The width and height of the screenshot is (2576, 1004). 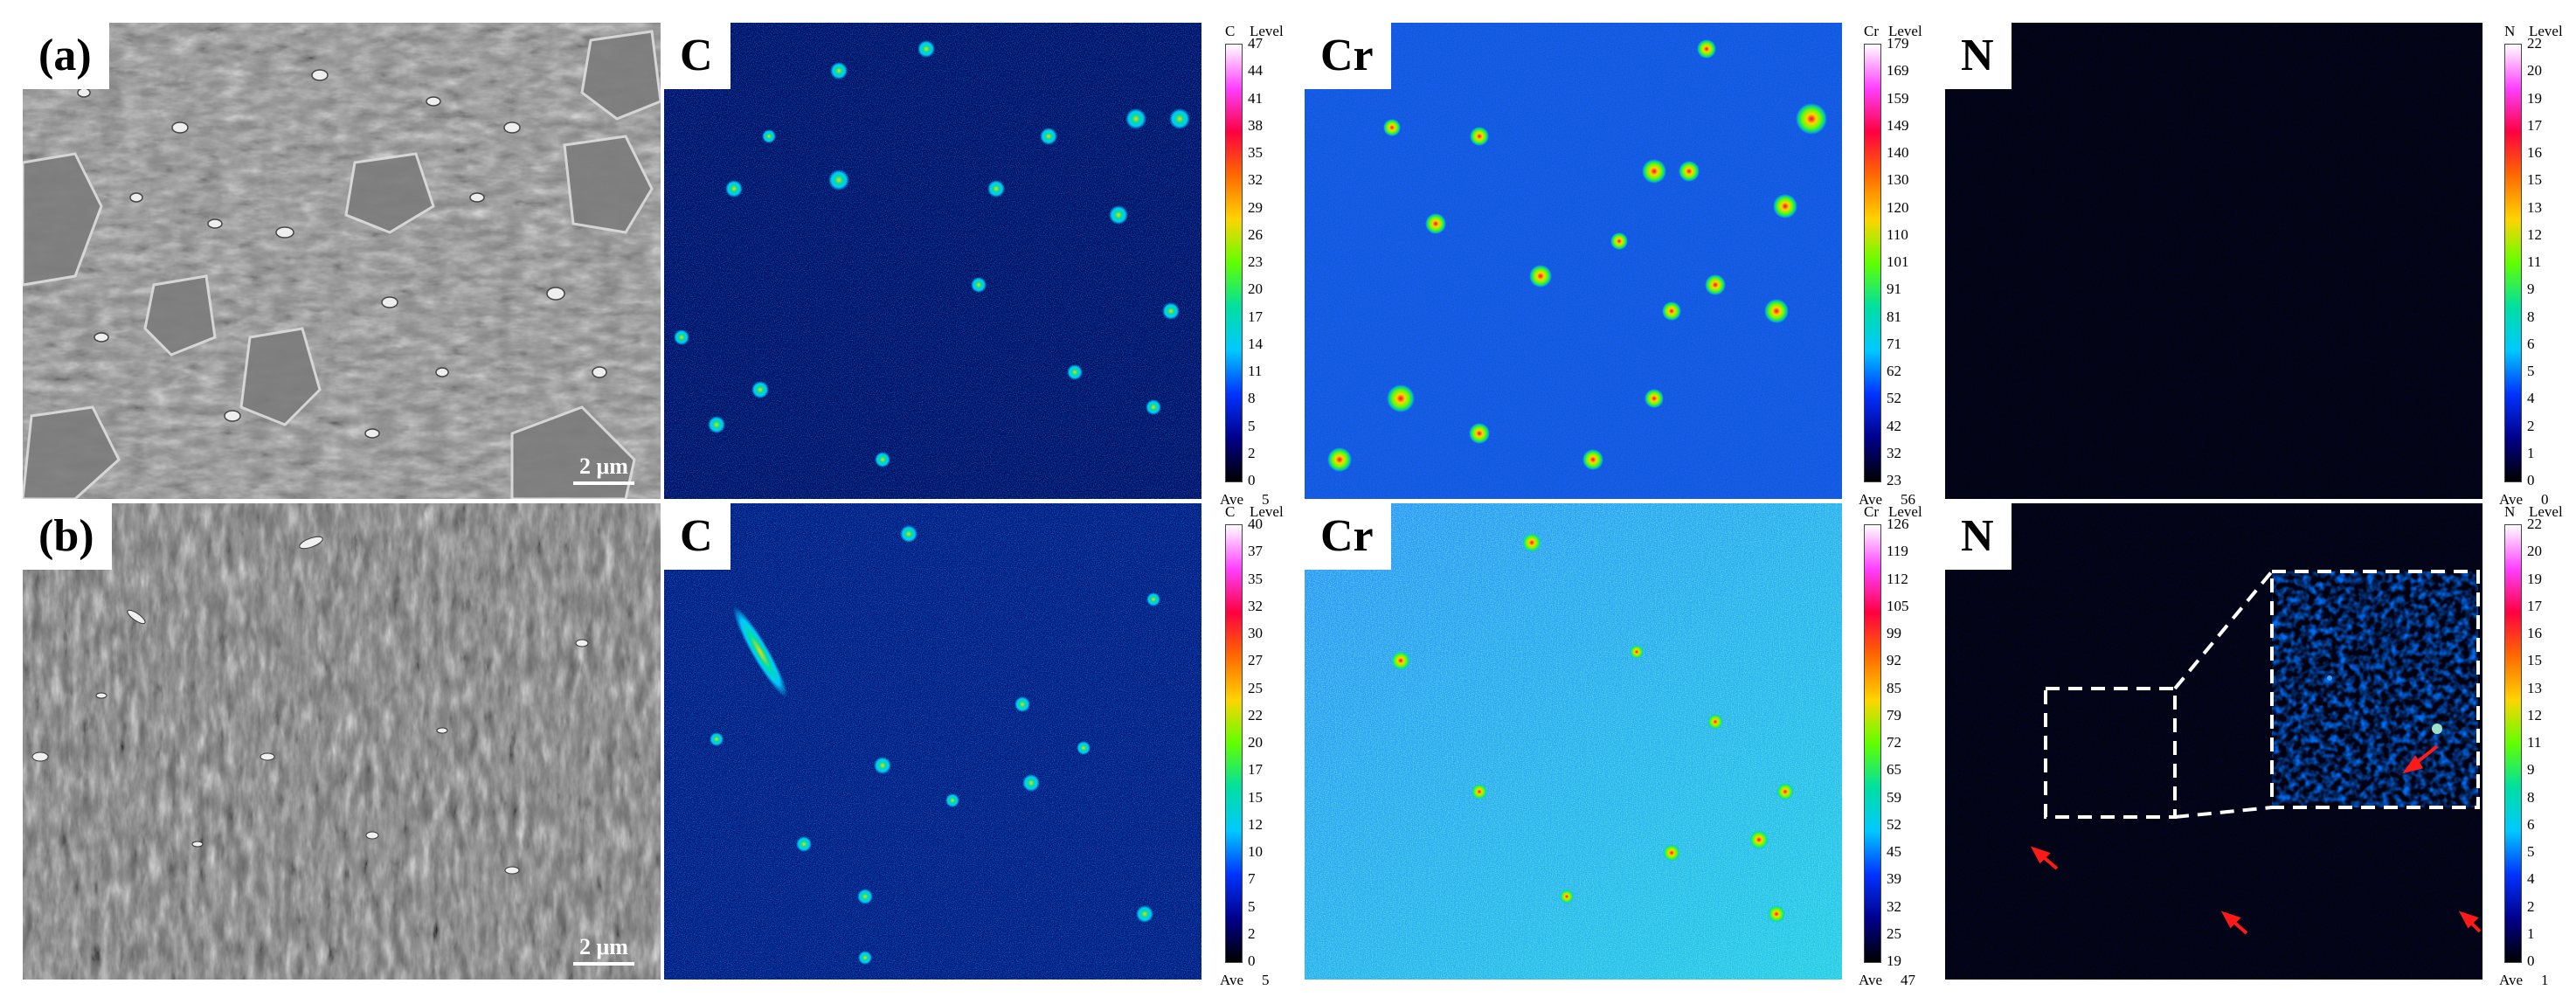 What do you see at coordinates (1274, 742) in the screenshot?
I see `colorbar-ticks: 40 37 35 32 30 27 25 22 20 17 15 12 10 7 5 2 0` at bounding box center [1274, 742].